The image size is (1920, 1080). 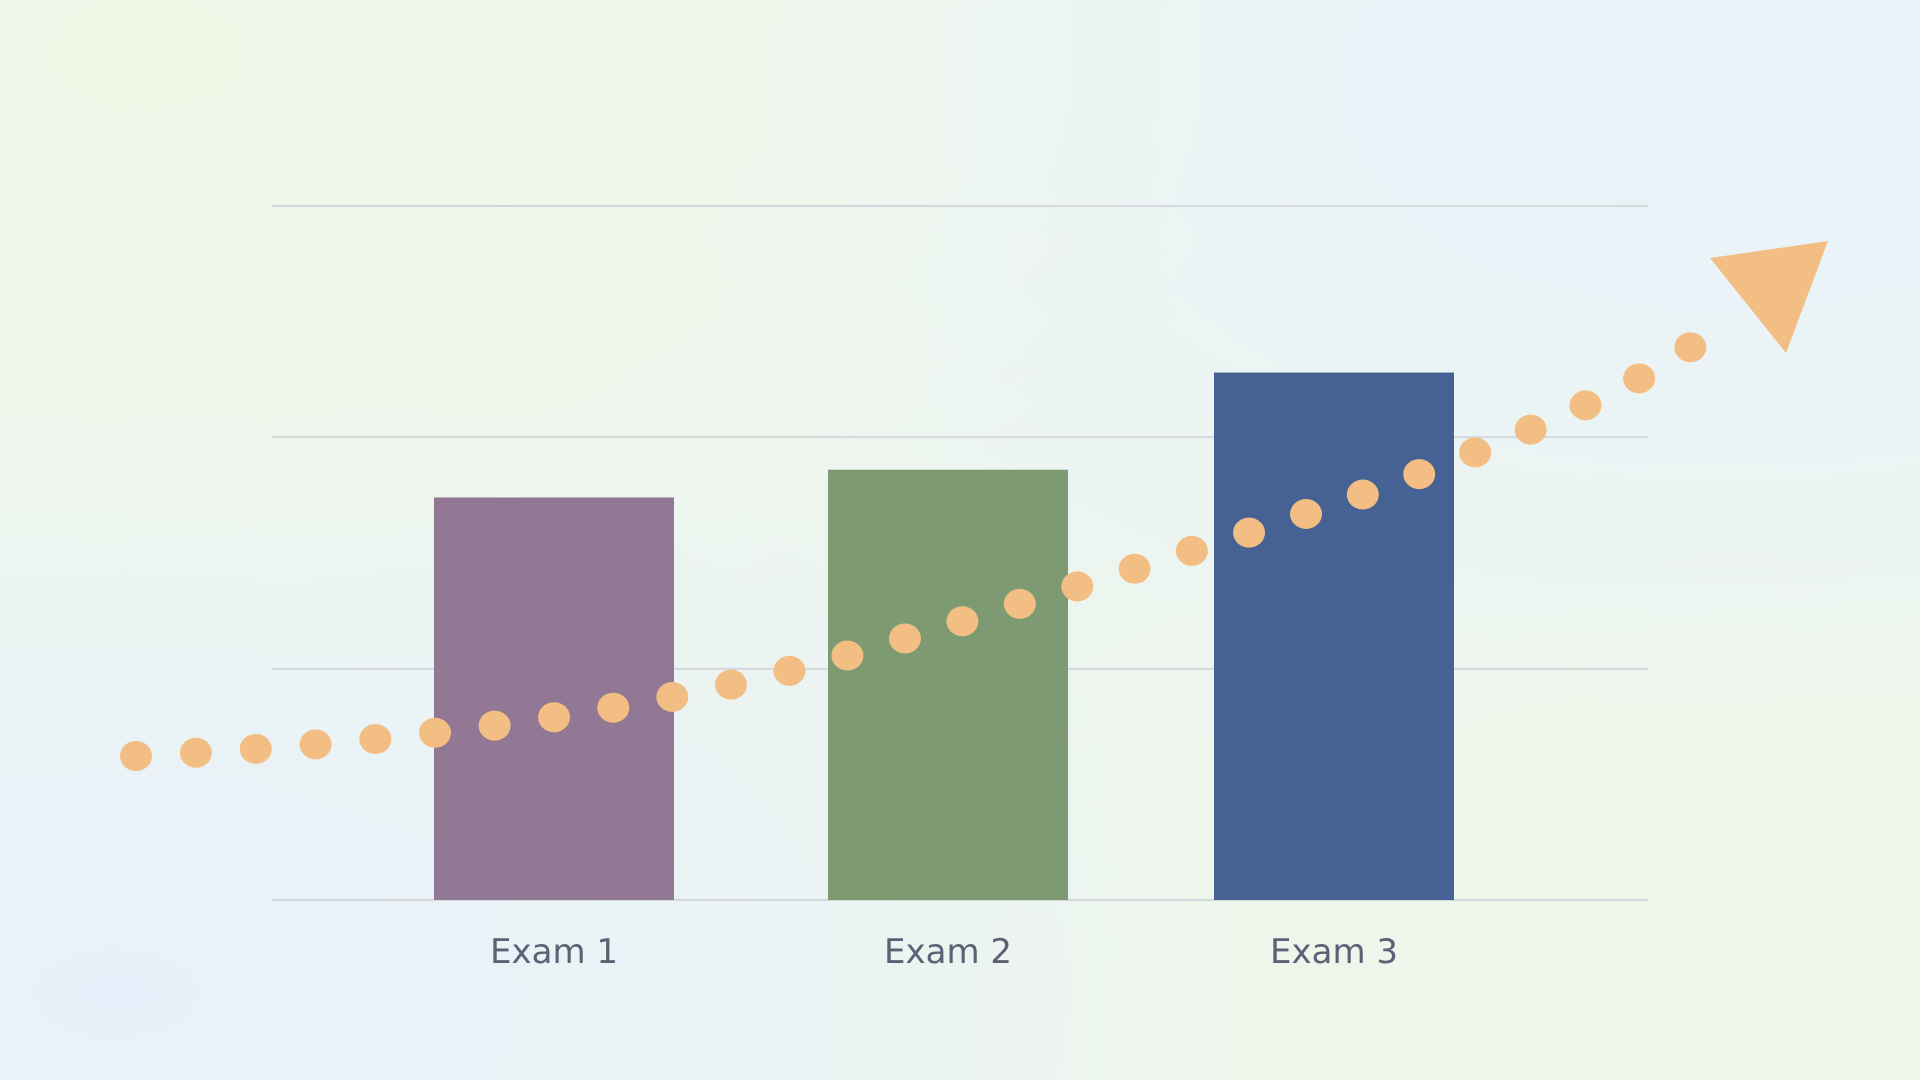 I want to click on category-labels: Exam 1 Exam 2 Exam 3, so click(x=944, y=952).